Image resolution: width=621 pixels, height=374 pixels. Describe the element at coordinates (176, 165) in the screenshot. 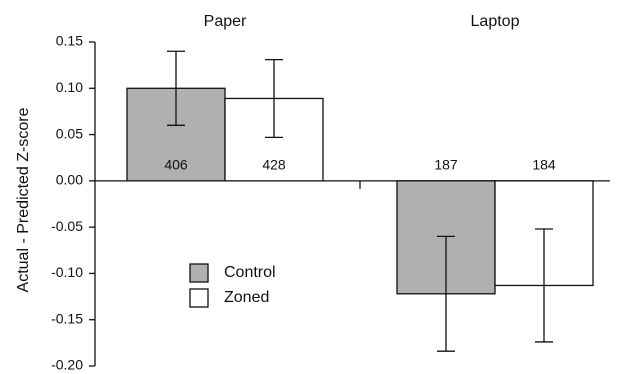

I see `count-label: 406` at that location.